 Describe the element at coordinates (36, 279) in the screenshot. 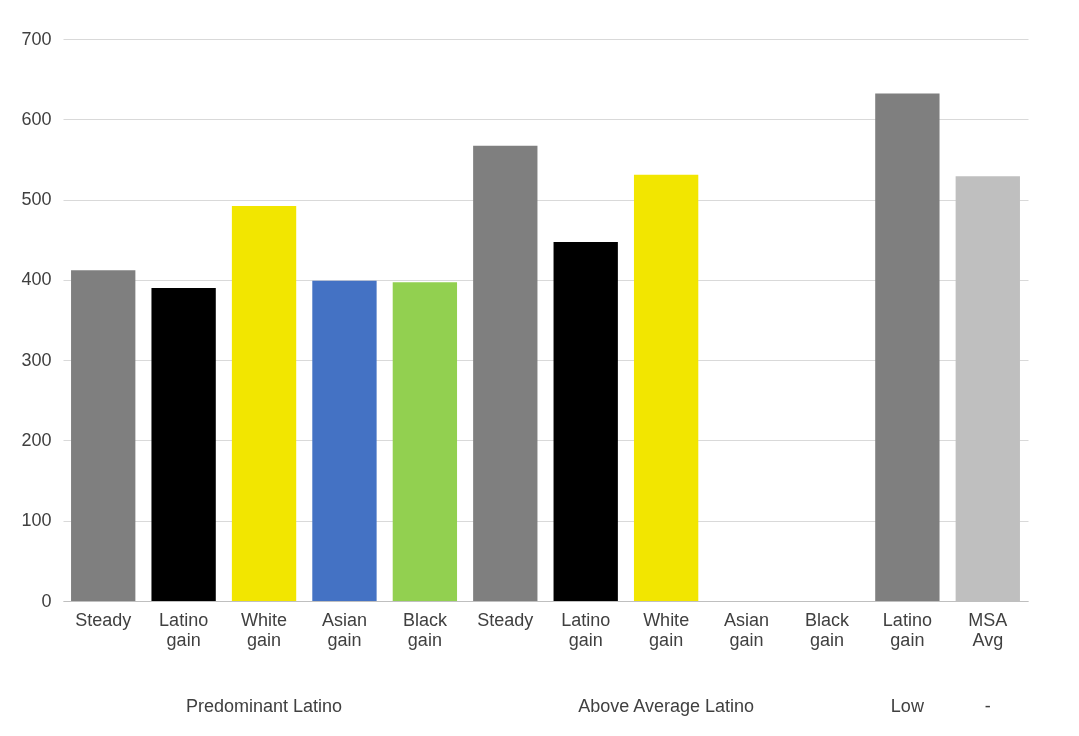

I see `y-tick-label: 400` at that location.